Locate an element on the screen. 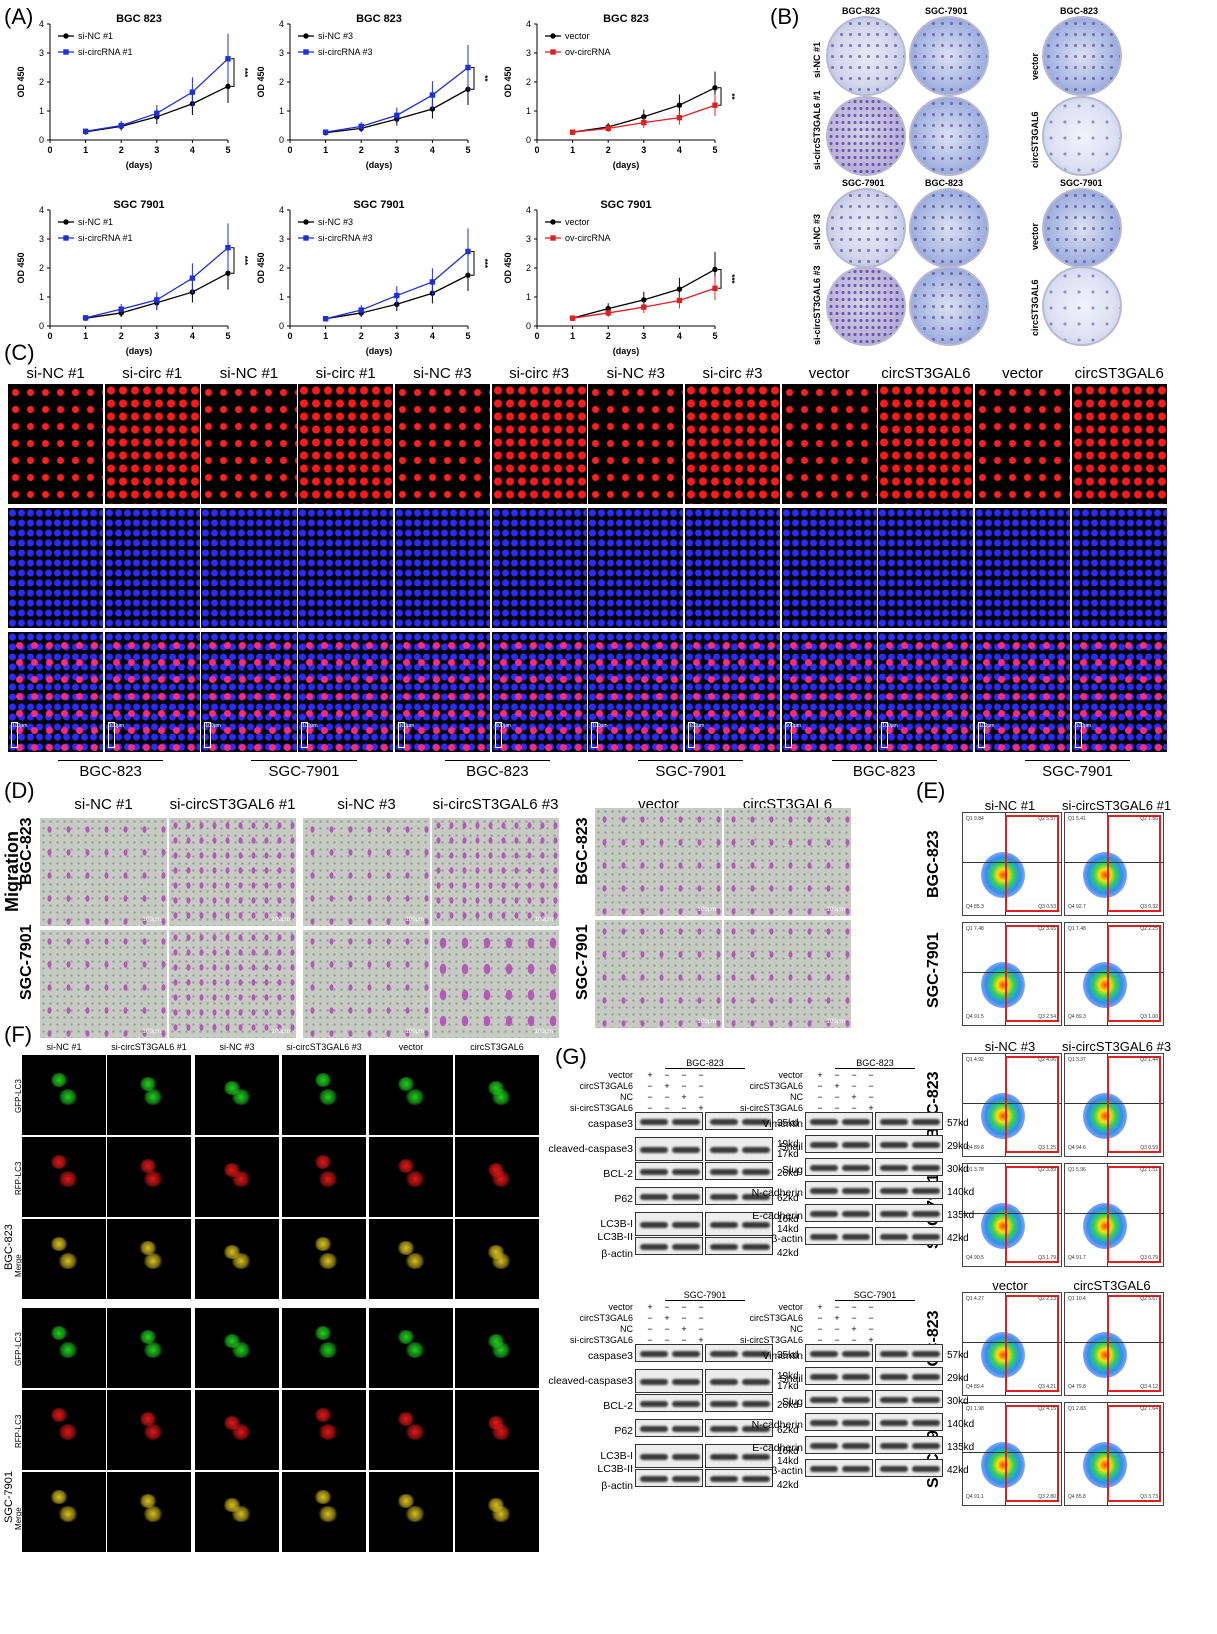 This screenshot has height=1634, width=1217. quadrant-label: Q3 0.53 is located at coordinates (1047, 907).